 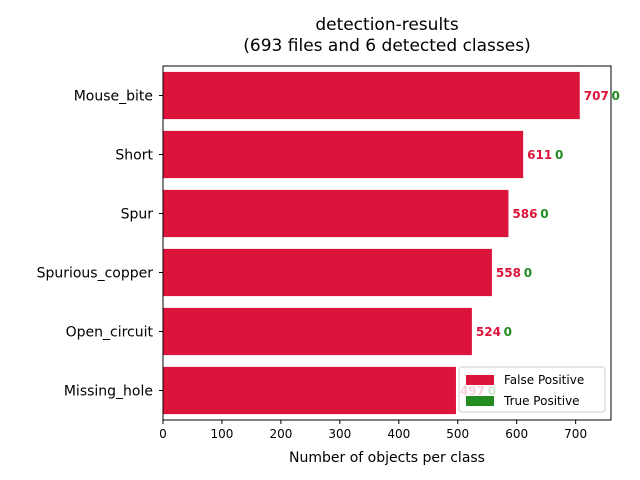 I want to click on data-label-false-positive: 611, so click(x=539, y=155).